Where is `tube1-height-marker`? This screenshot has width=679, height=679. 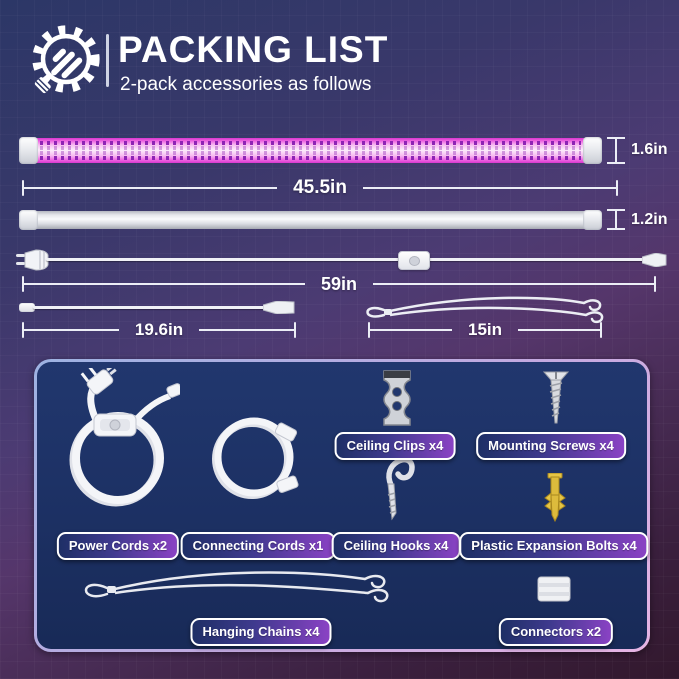
tube1-height-marker is located at coordinates (616, 150).